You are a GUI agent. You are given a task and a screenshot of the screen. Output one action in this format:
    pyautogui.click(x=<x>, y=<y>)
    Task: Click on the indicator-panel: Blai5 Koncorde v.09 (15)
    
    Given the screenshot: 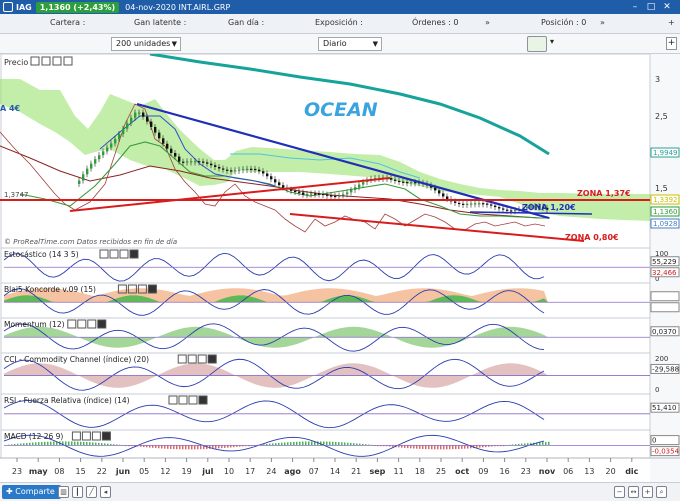 What is the action you would take?
    pyautogui.click(x=340, y=300)
    